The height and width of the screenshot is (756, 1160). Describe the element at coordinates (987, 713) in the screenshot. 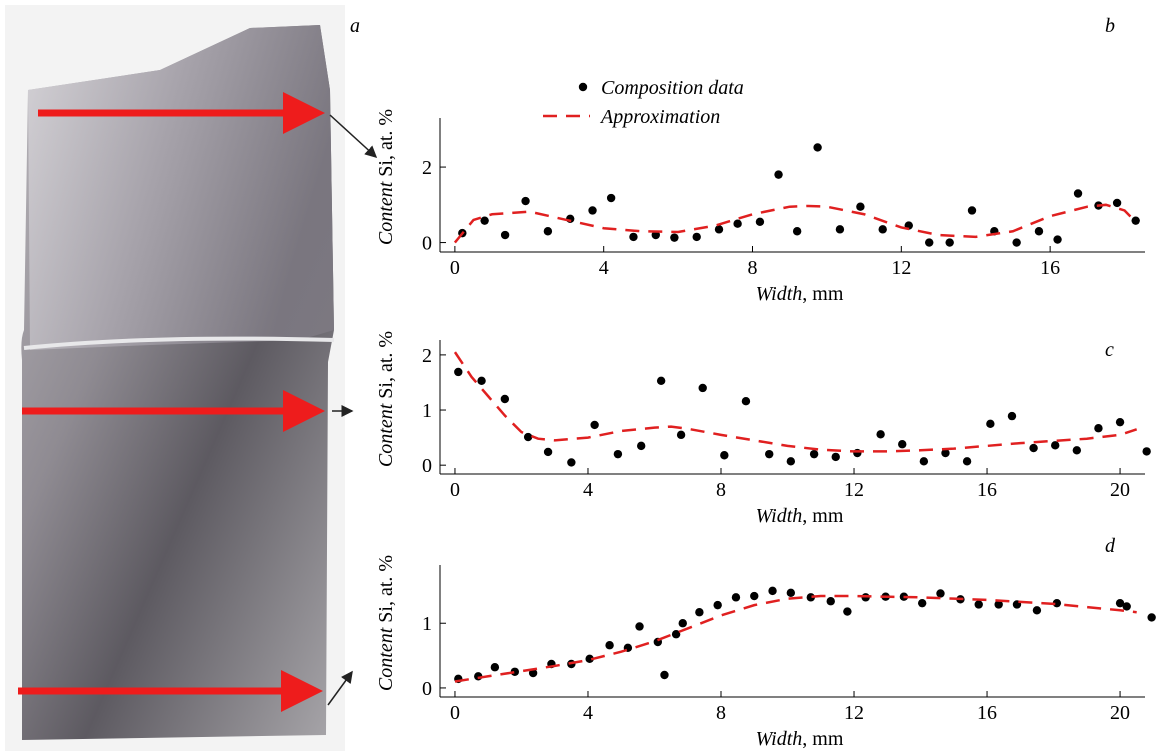

I see `x-tick-label: 16` at that location.